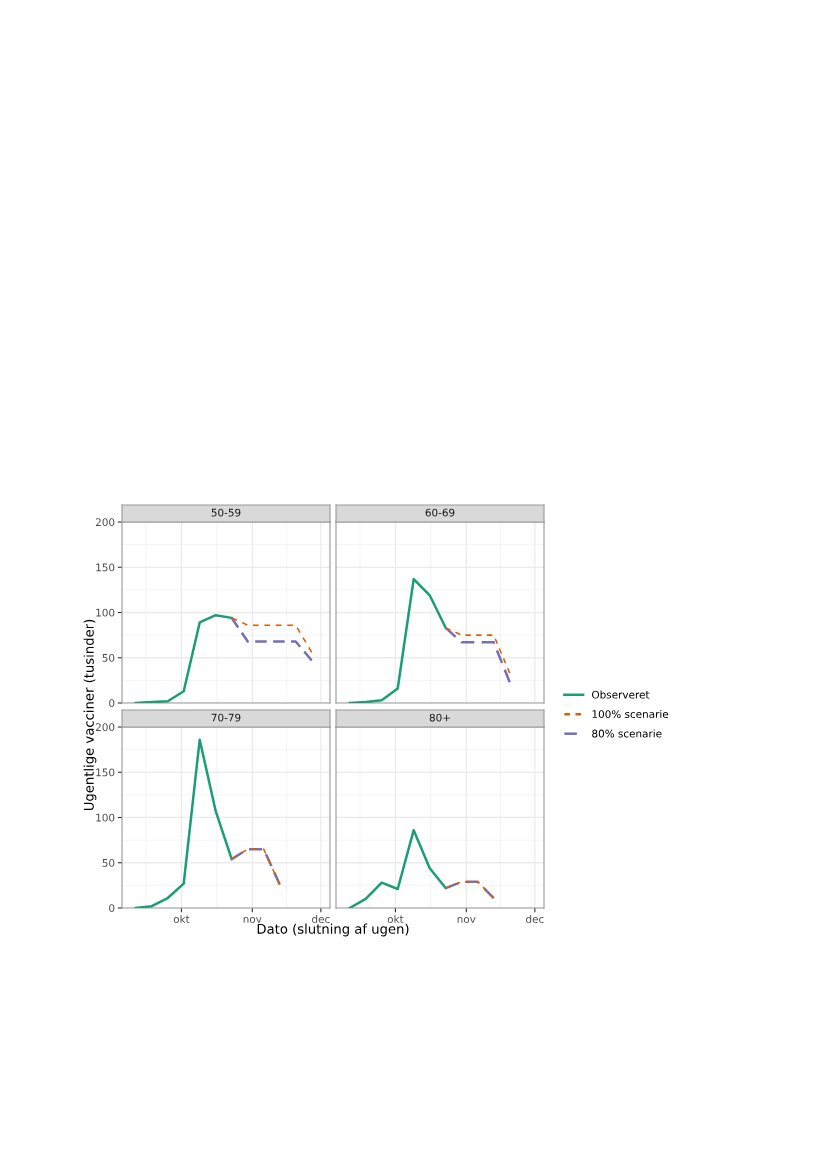 Image resolution: width=827 pixels, height=1169 pixels. I want to click on chart-title: 50-59, so click(226, 512).